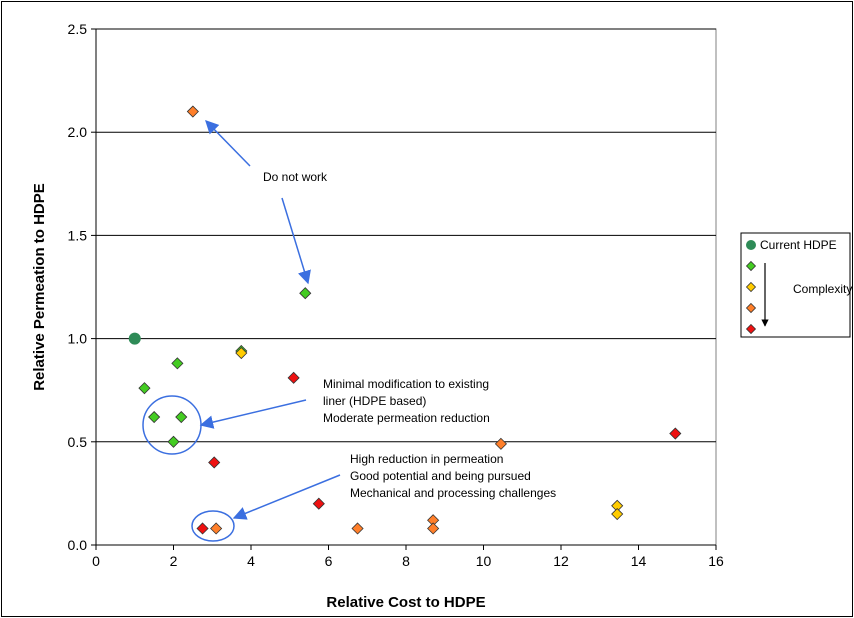 Image resolution: width=854 pixels, height=618 pixels. I want to click on annotation-do-not-work: Do not work, so click(295, 177).